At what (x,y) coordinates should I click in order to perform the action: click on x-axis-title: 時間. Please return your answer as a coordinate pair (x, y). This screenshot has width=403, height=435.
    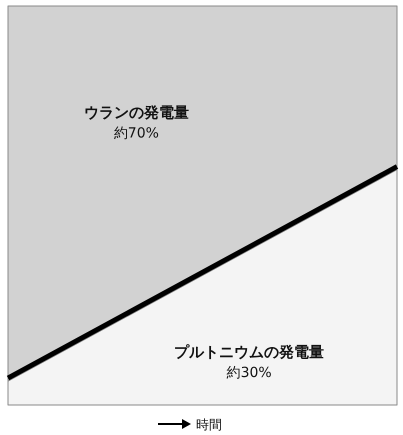
    Looking at the image, I should click on (209, 425).